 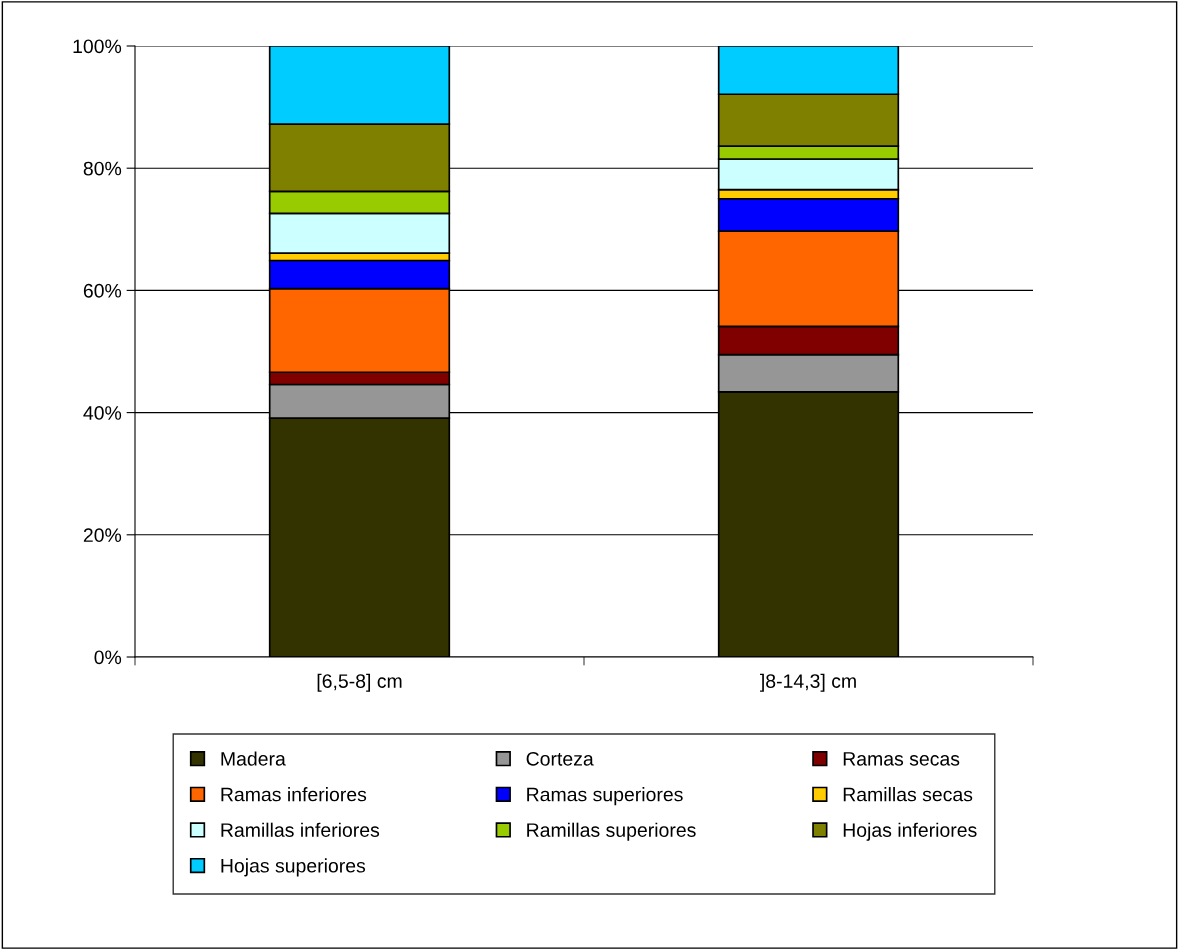 I want to click on x-tick-label: ]8-14,3] cm, so click(x=808, y=682).